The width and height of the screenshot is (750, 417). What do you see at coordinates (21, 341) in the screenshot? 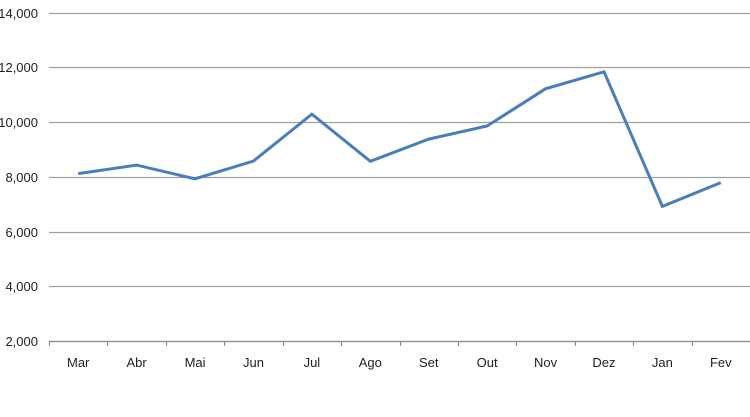
I see `y-tick-label: 2,000` at bounding box center [21, 341].